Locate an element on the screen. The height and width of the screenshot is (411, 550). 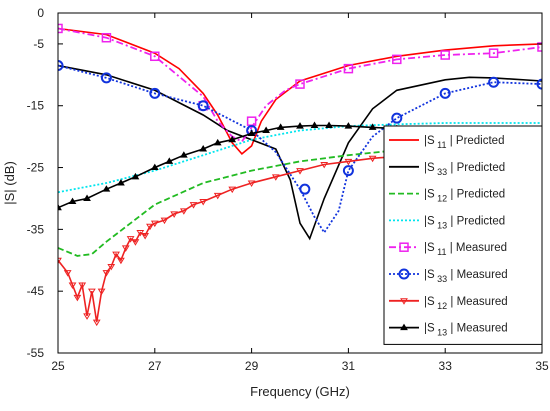
x-tick-label: 35 is located at coordinates (542, 366).